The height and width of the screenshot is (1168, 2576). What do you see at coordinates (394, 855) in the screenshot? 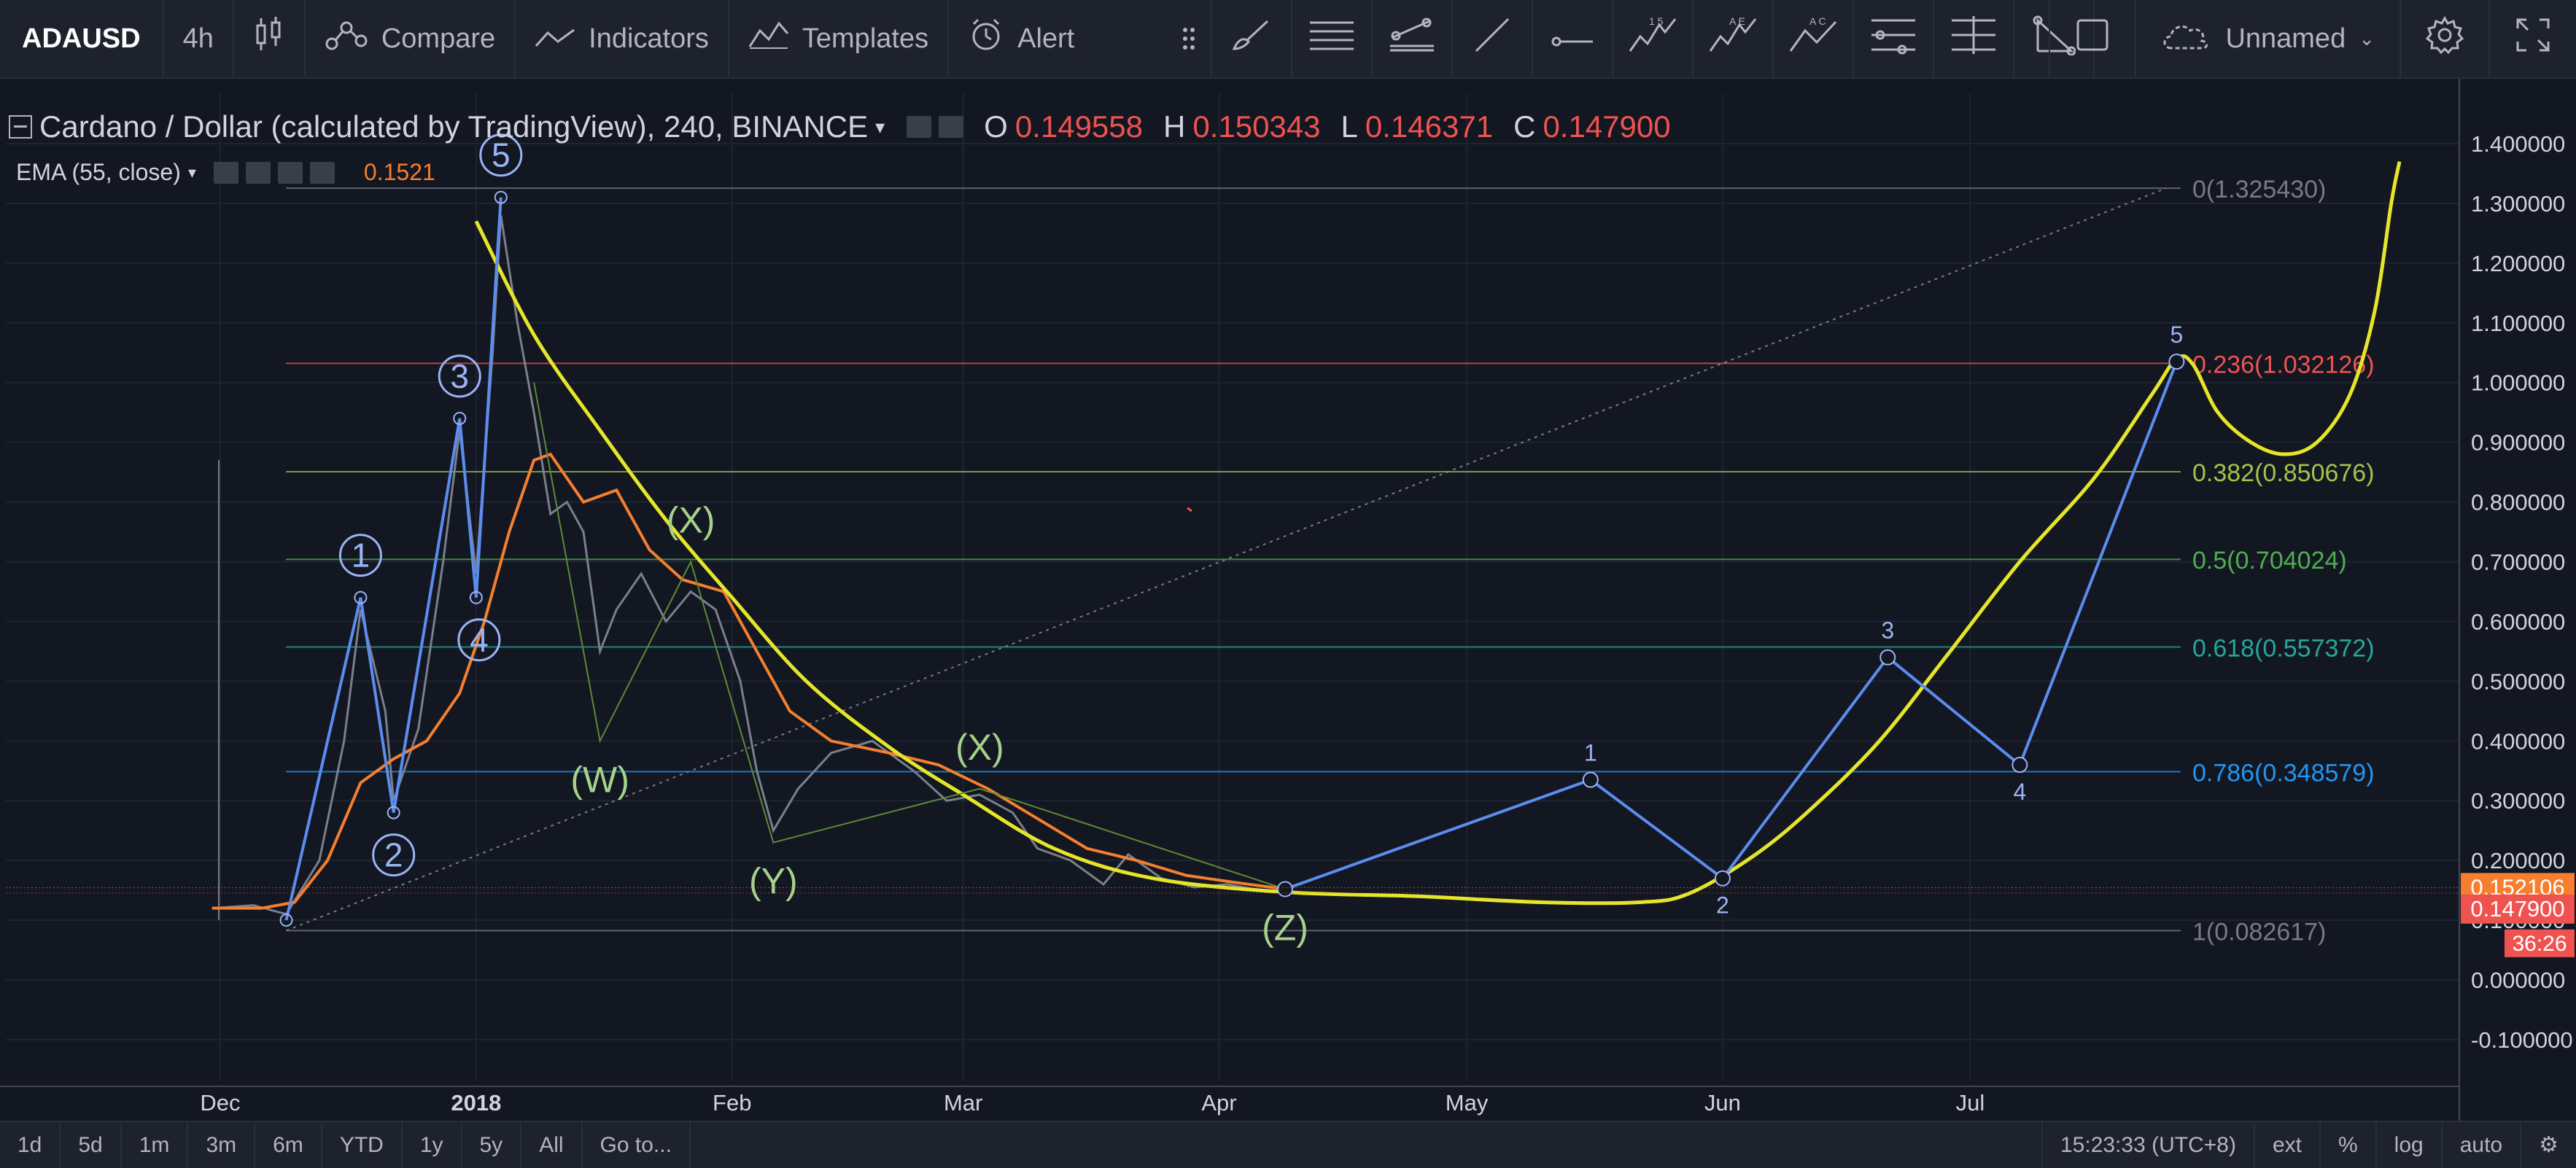
I see `wave-label: 2` at bounding box center [394, 855].